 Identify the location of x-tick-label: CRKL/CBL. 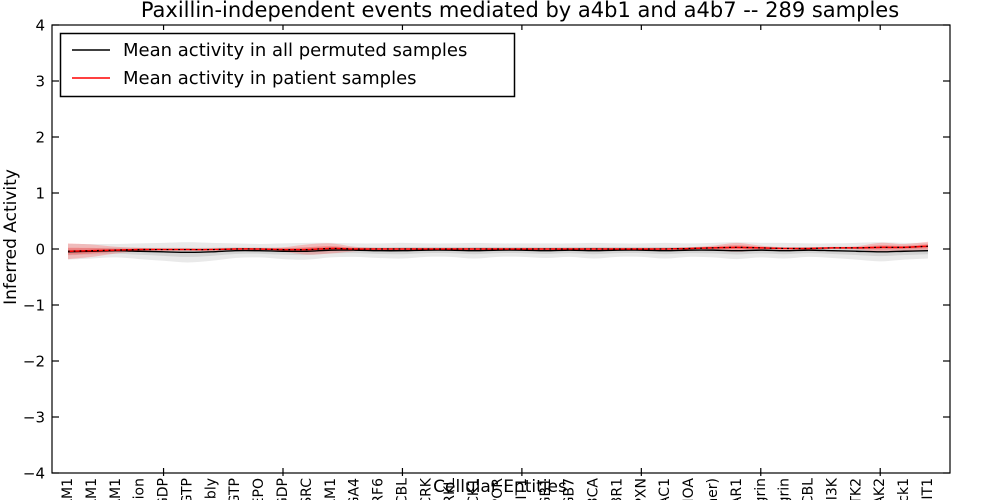
(809, 489).